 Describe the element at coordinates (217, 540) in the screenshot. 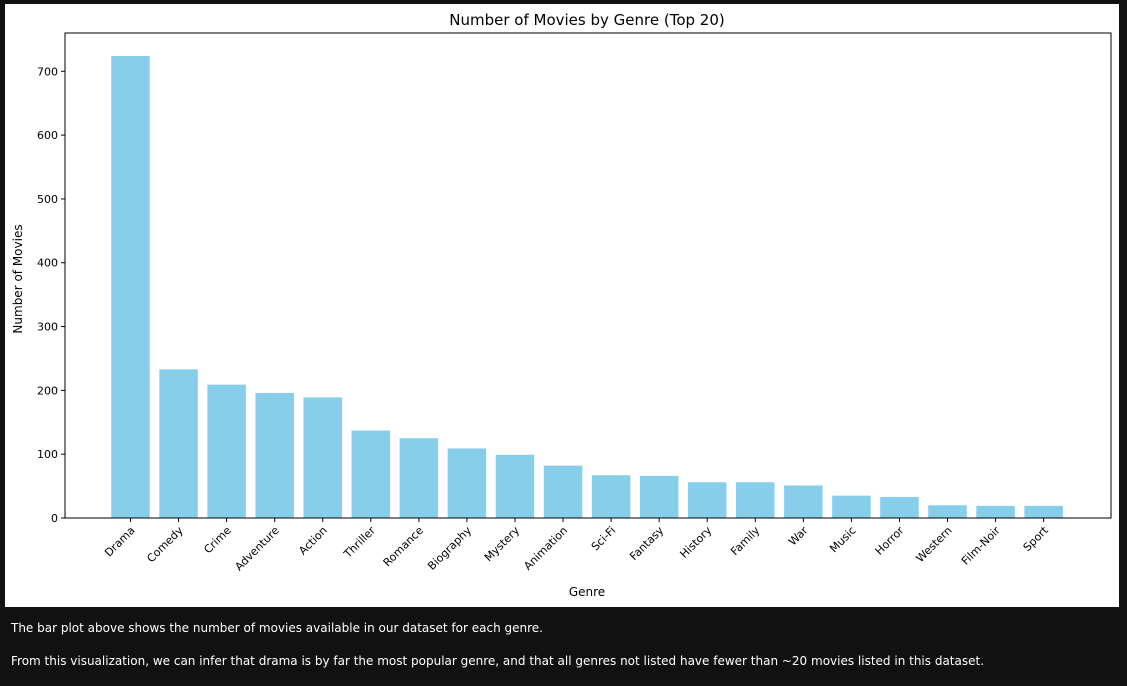

I see `x-tick-label: Crime` at that location.